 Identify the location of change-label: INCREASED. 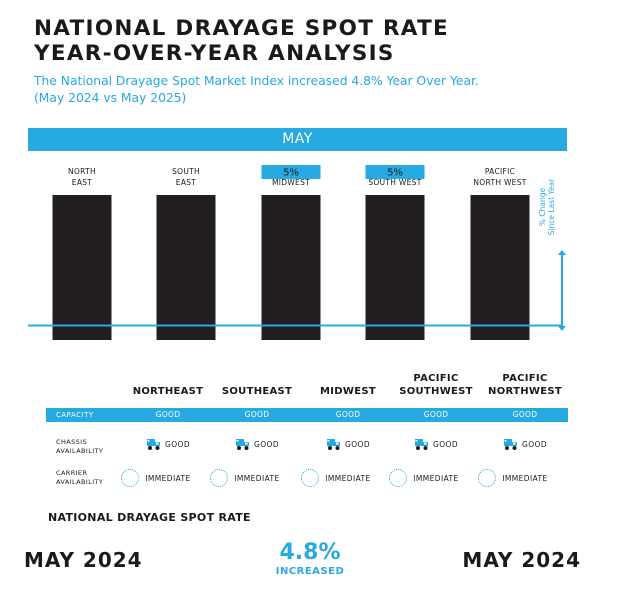
(310, 571).